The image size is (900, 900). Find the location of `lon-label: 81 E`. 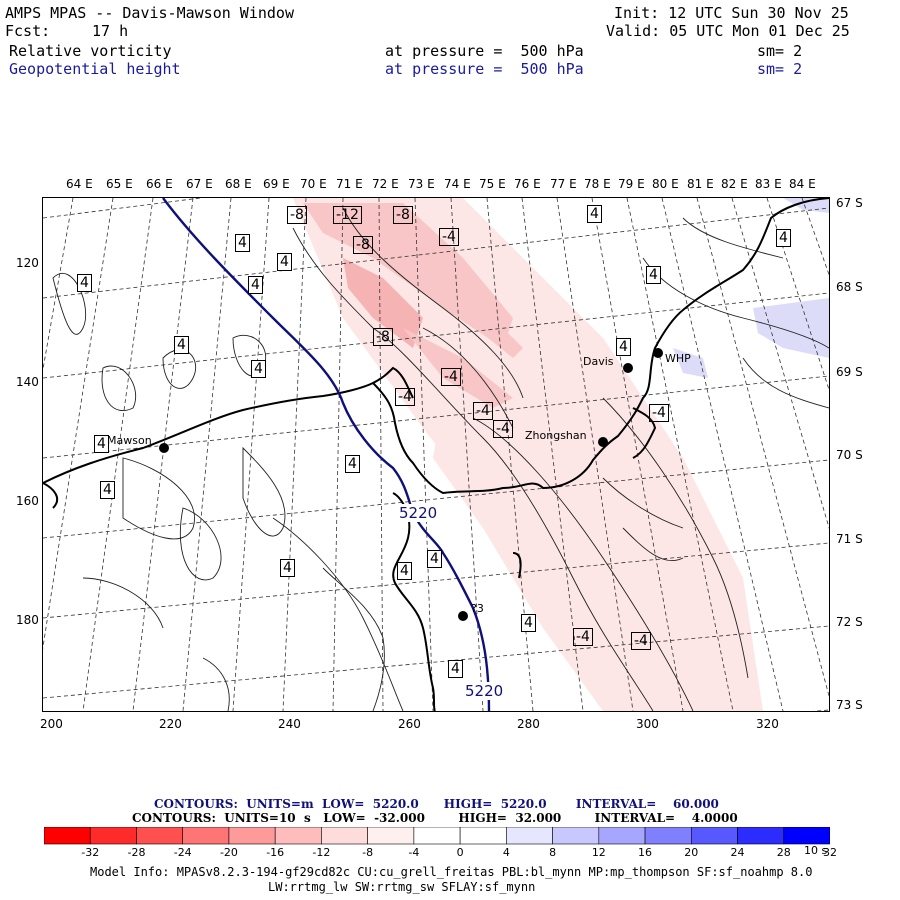

lon-label: 81 E is located at coordinates (700, 184).